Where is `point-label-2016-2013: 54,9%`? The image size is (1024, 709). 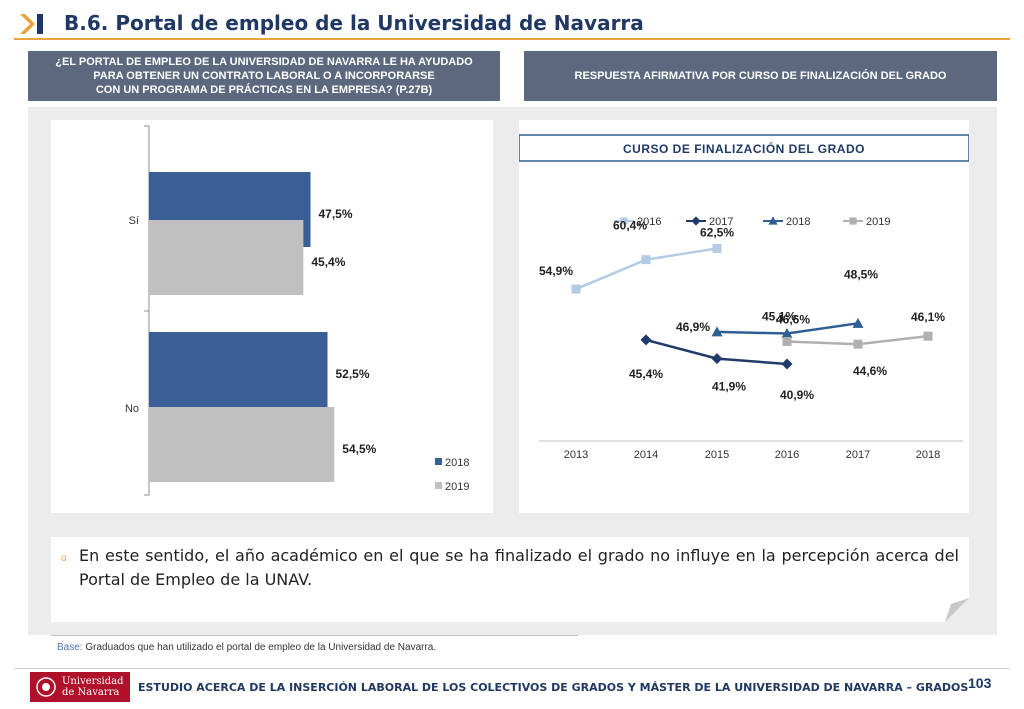 point-label-2016-2013: 54,9% is located at coordinates (556, 271).